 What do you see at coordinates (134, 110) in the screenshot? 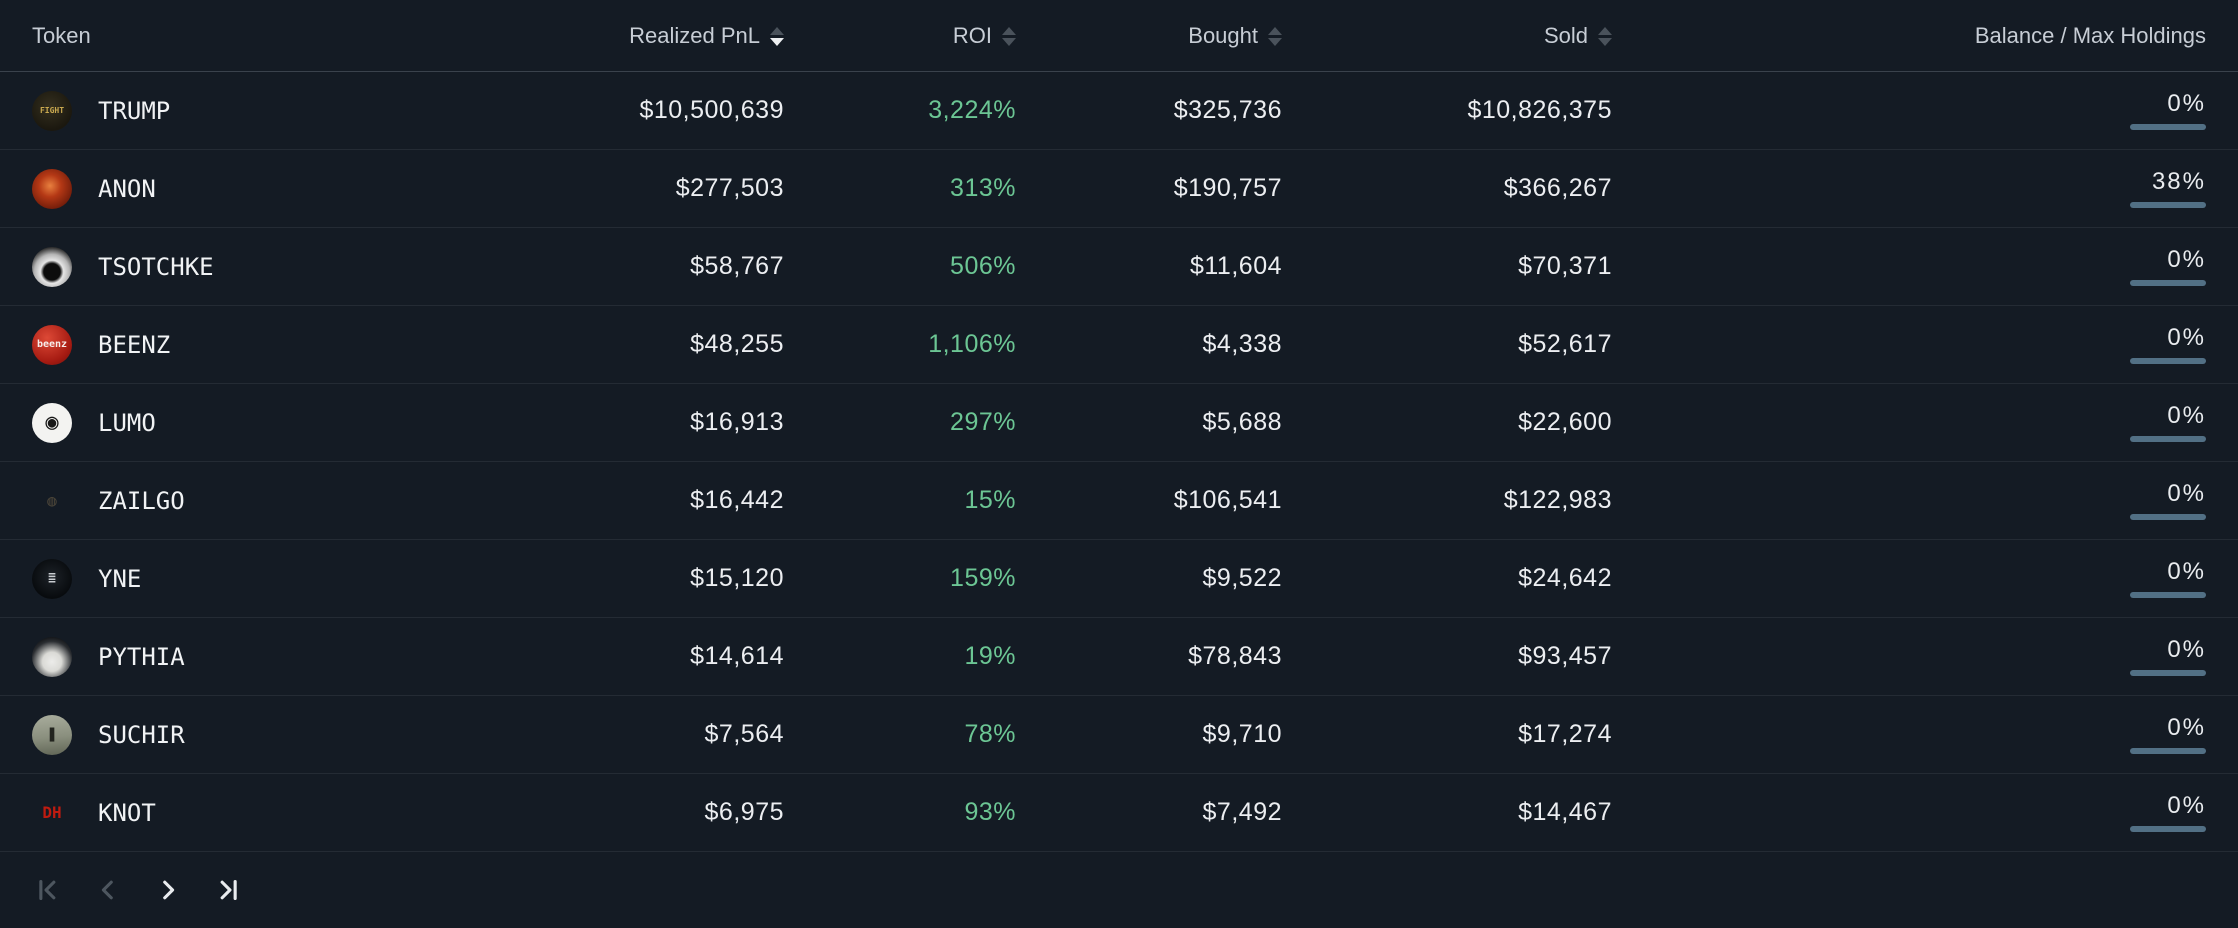
I see `token-name: TRUMP` at bounding box center [134, 110].